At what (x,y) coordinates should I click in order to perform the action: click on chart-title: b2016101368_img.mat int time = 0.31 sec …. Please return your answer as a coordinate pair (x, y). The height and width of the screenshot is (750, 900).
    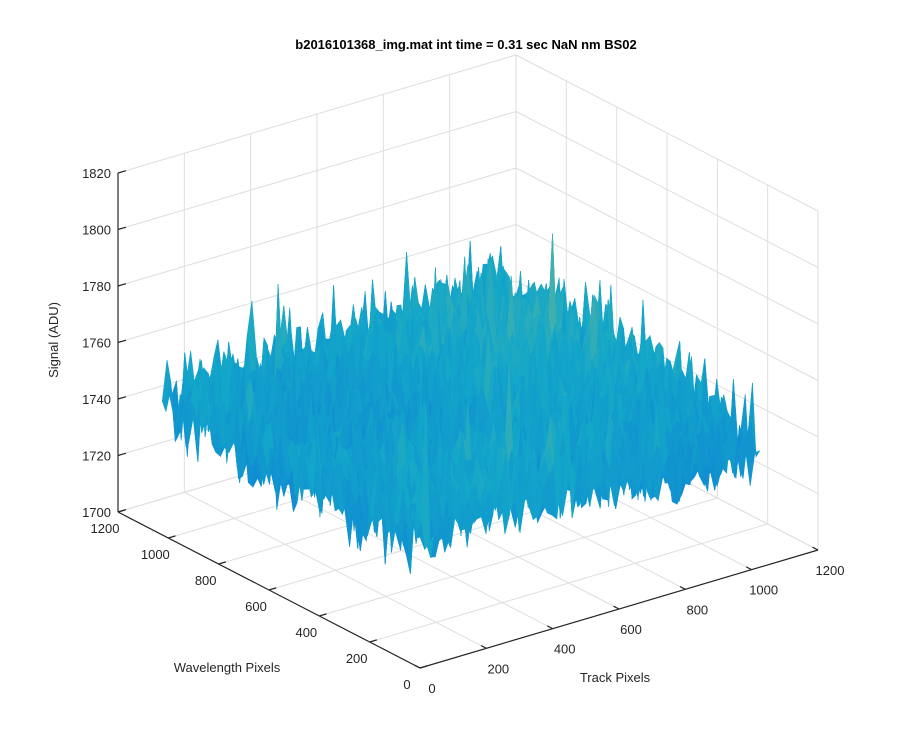
    Looking at the image, I should click on (465, 44).